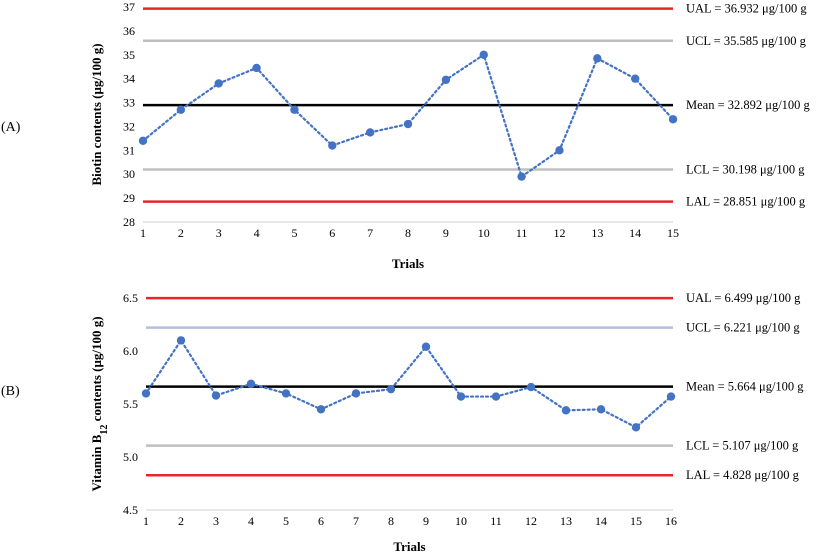  Describe the element at coordinates (671, 521) in the screenshot. I see `x-tick-label: 16` at that location.